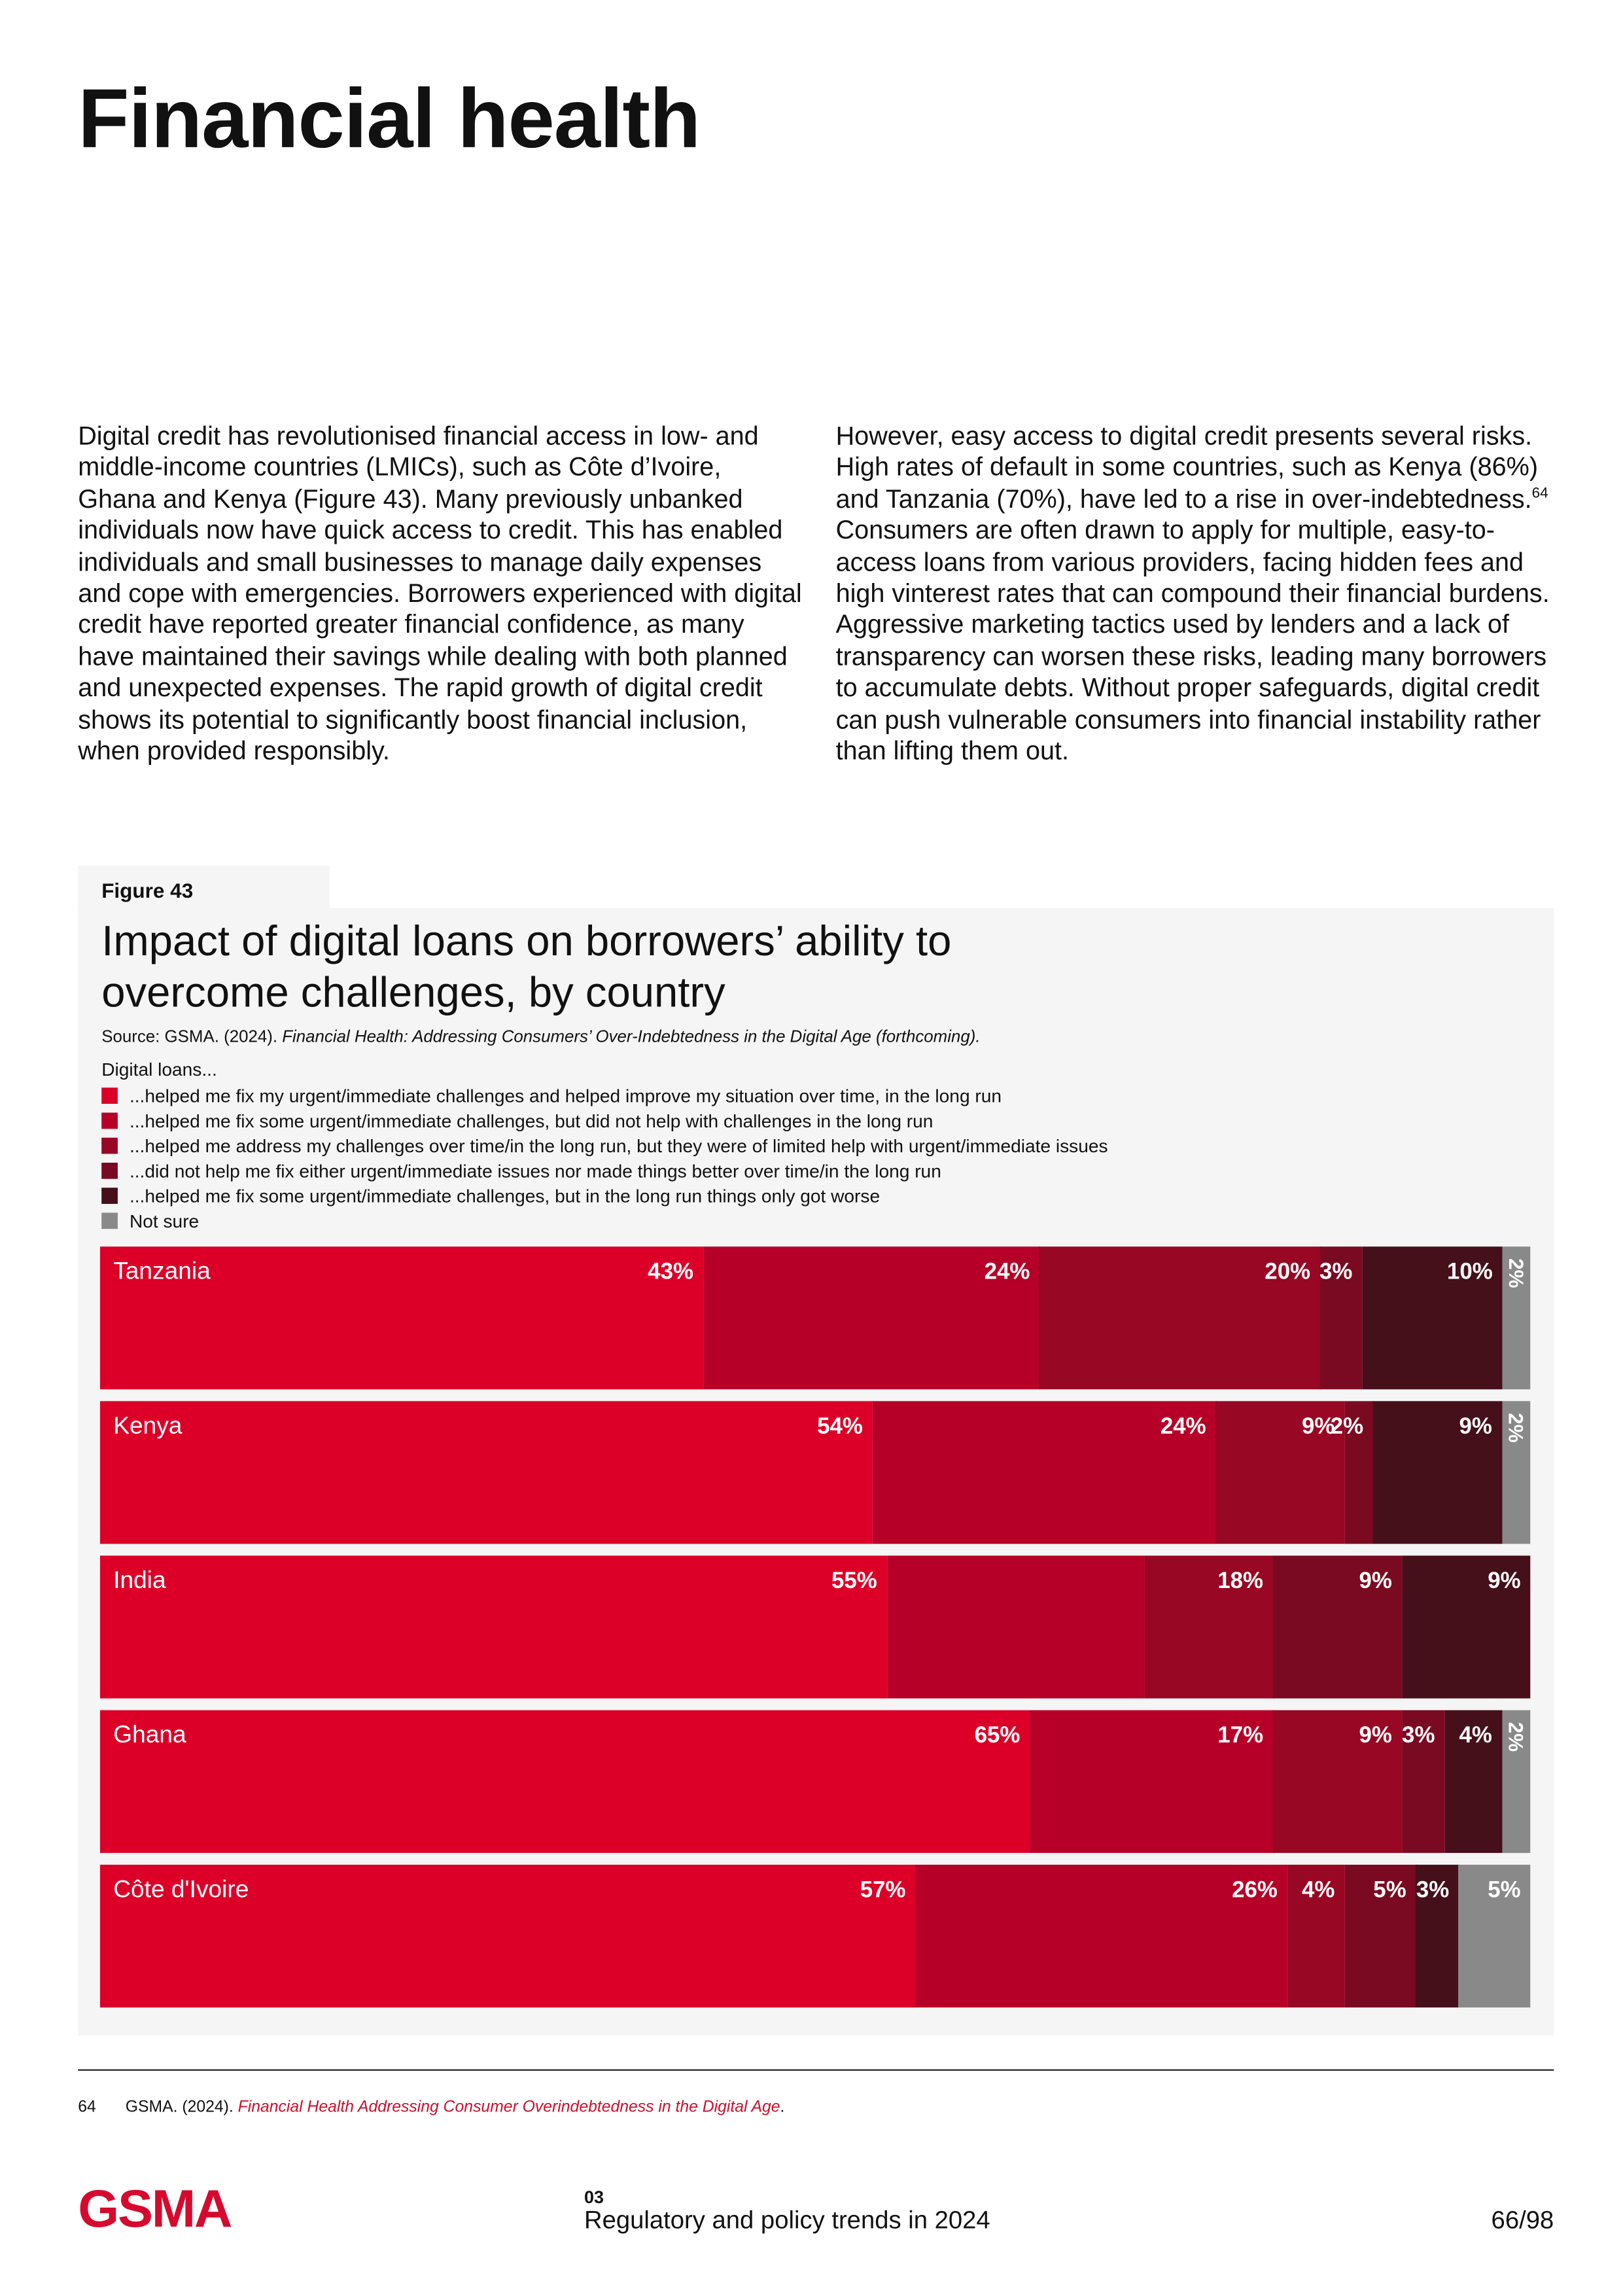 The width and height of the screenshot is (1623, 2296). Describe the element at coordinates (401, 1318) in the screenshot. I see `bar-segment: 43%` at that location.